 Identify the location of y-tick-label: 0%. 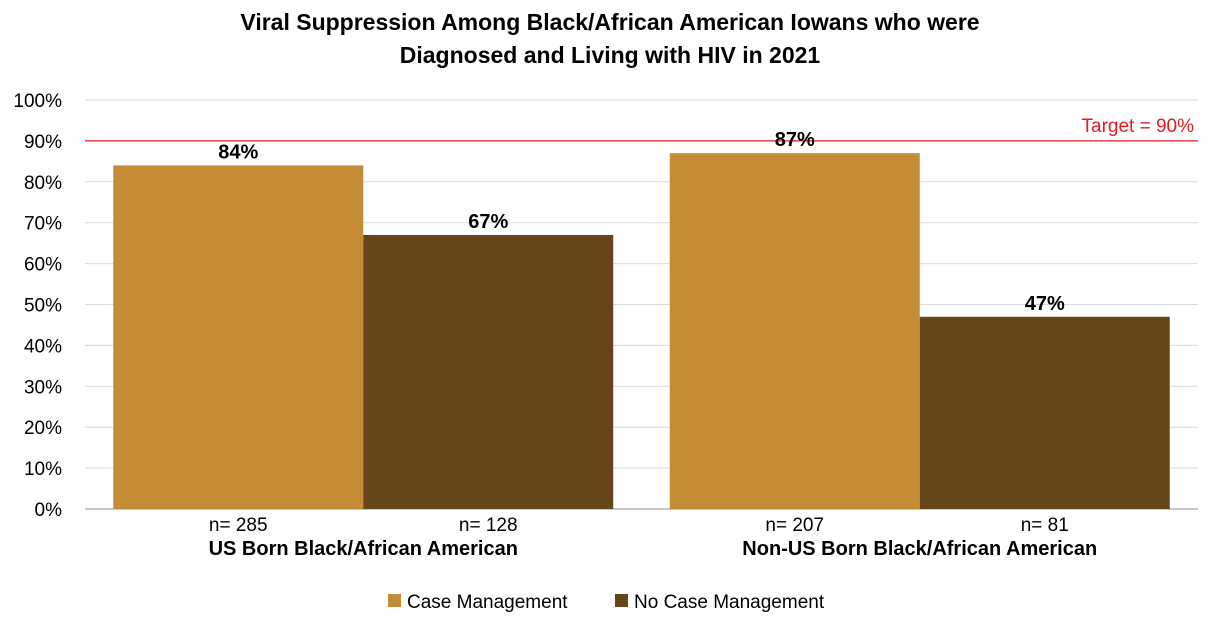
(49, 510).